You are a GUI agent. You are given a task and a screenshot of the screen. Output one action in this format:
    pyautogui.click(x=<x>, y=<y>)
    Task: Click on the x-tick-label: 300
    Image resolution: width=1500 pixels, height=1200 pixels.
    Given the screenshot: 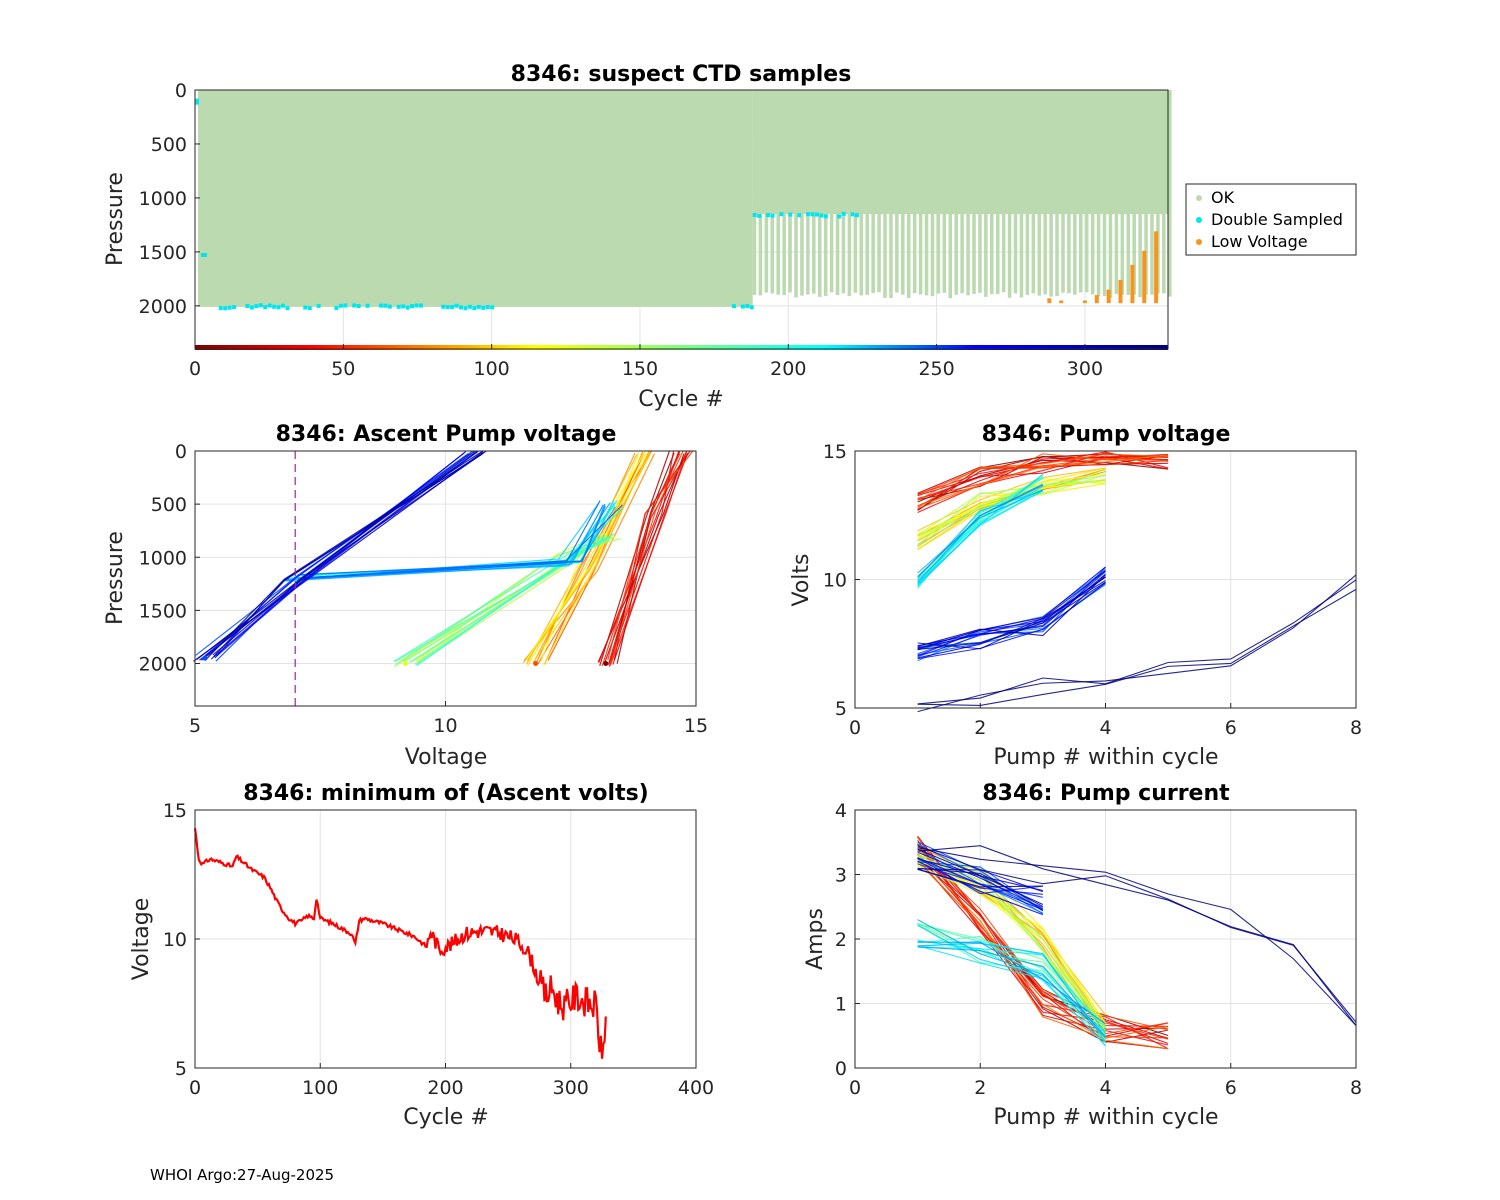 What is the action you would take?
    pyautogui.click(x=1085, y=369)
    